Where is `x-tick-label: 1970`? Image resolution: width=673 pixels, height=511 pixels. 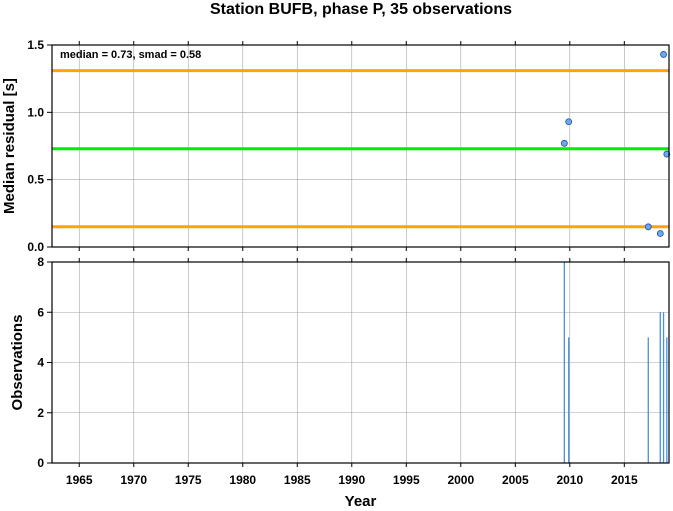 x-tick-label: 1970 is located at coordinates (133, 480).